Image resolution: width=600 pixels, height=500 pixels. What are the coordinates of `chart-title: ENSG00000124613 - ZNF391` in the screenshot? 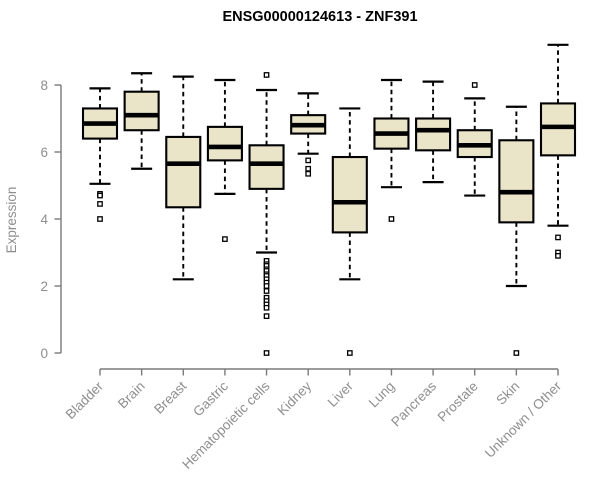 It's located at (319, 17).